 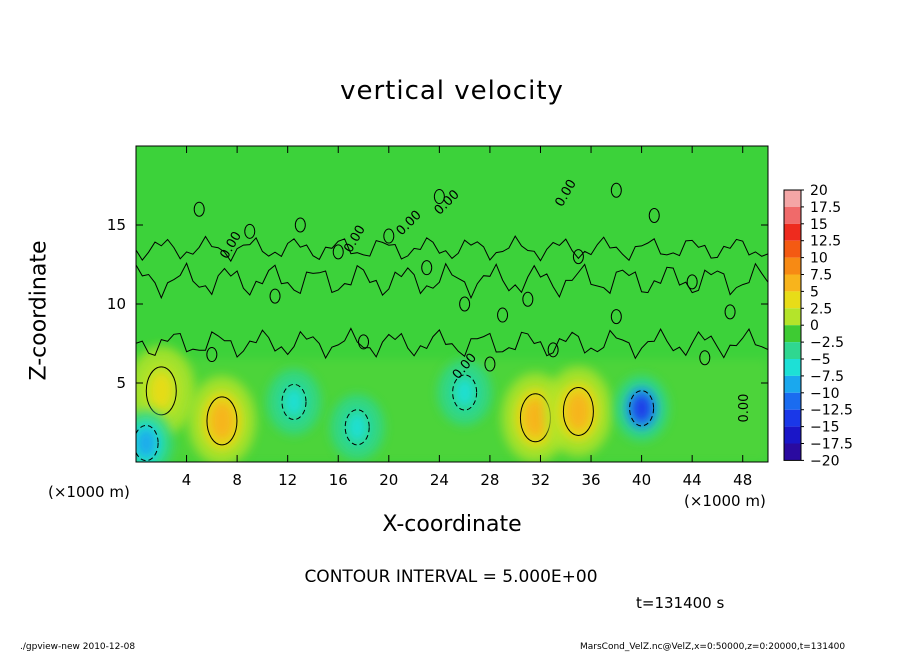 I want to click on colorbar-label: 7.5, so click(x=821, y=276).